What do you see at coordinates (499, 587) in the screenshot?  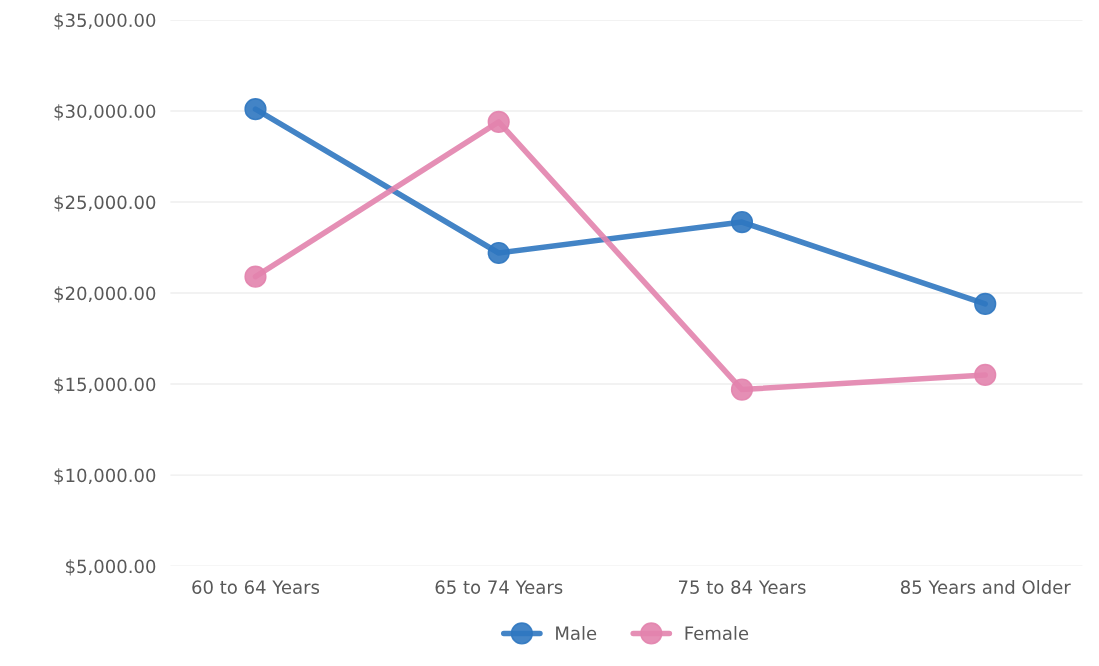 I see `x-tick-label: 65 to 74 Years` at bounding box center [499, 587].